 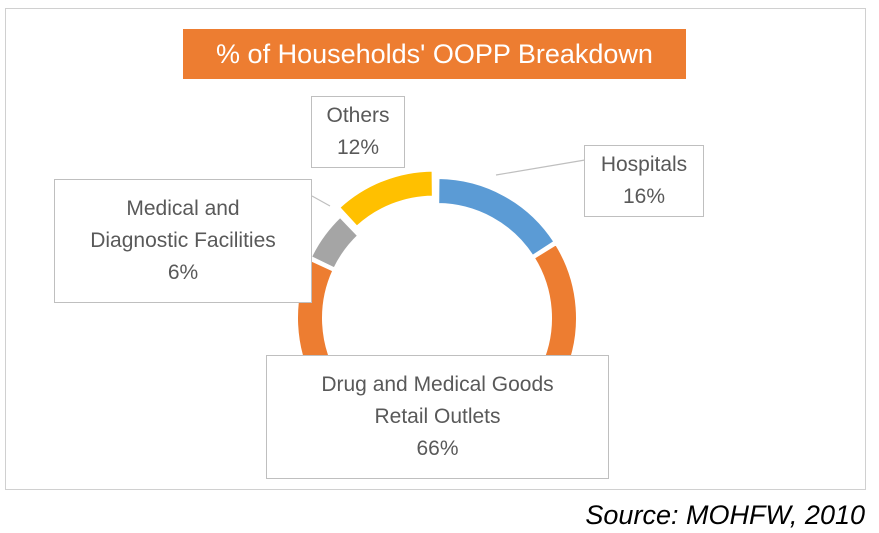 What do you see at coordinates (644, 164) in the screenshot?
I see `data-label-hospitals-name: Hospitals` at bounding box center [644, 164].